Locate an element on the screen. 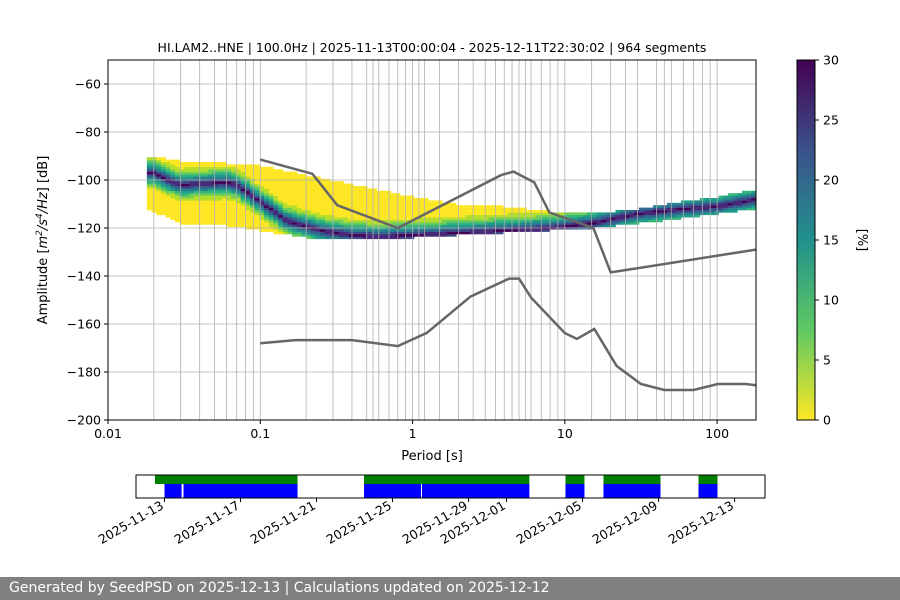  colorbar-tick-label: 30 is located at coordinates (831, 60).